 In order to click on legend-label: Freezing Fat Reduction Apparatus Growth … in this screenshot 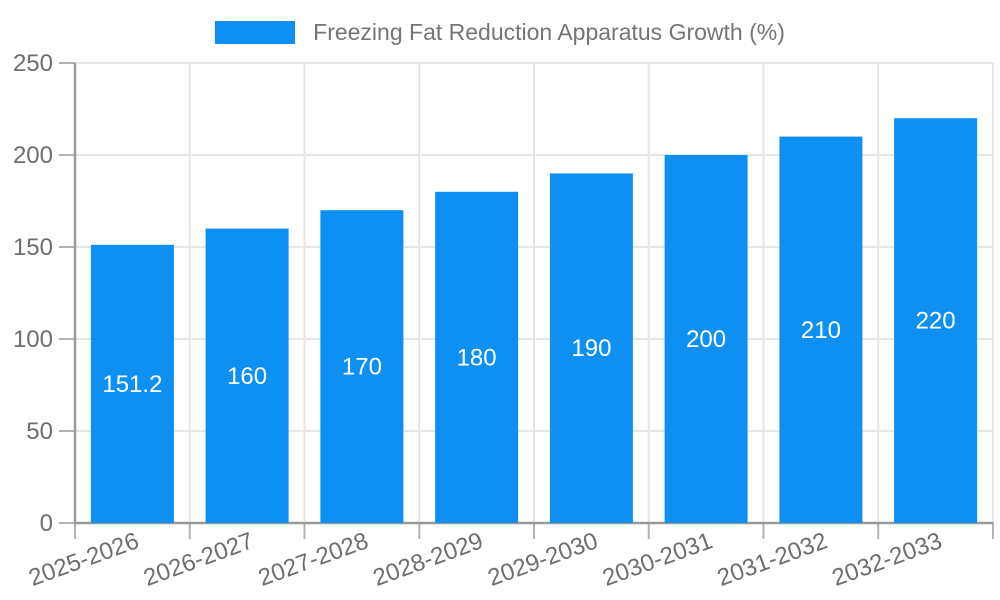, I will do `click(549, 32)`.